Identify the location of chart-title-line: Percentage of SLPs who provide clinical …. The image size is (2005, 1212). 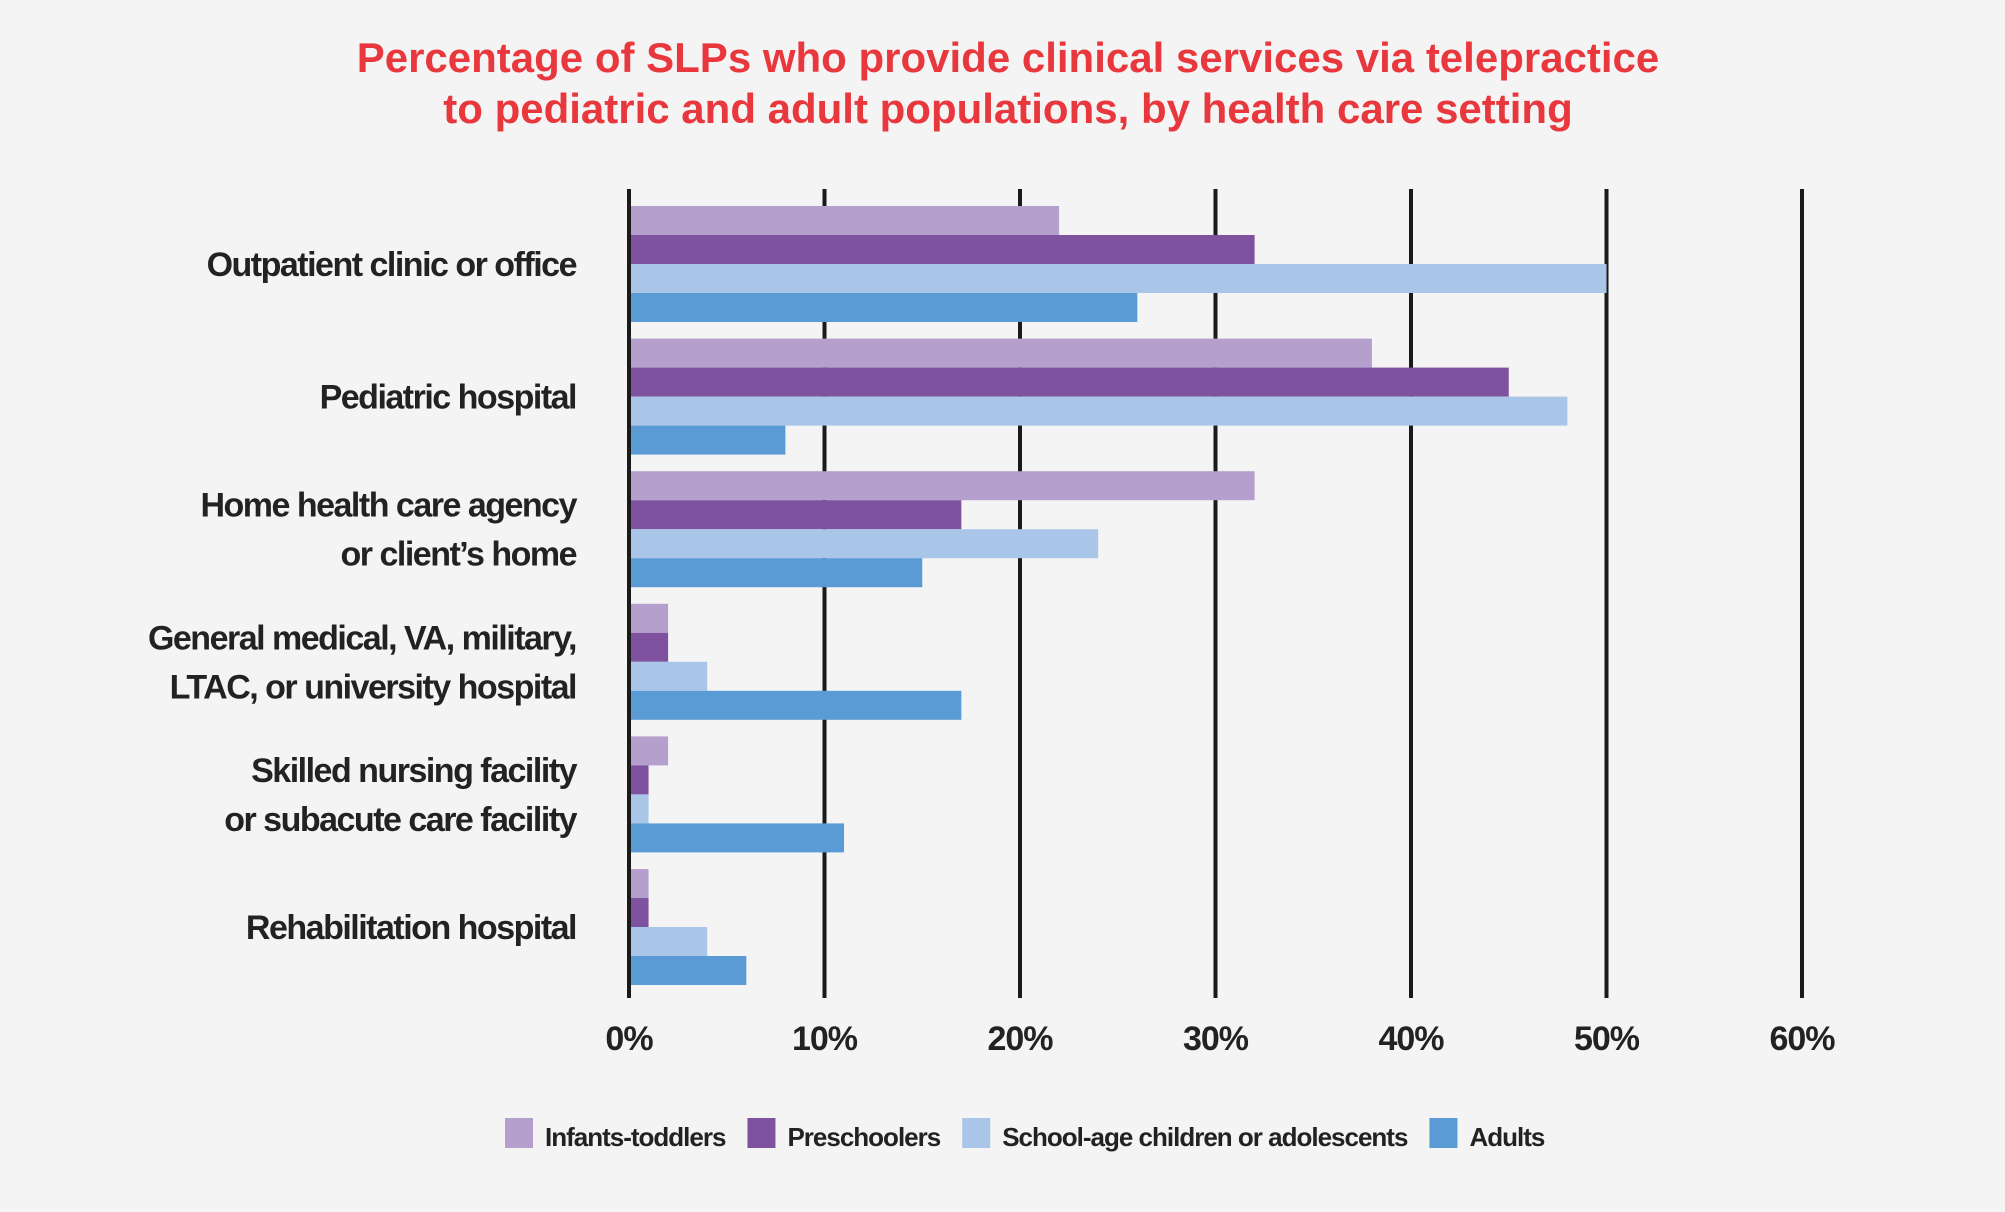
(1008, 57).